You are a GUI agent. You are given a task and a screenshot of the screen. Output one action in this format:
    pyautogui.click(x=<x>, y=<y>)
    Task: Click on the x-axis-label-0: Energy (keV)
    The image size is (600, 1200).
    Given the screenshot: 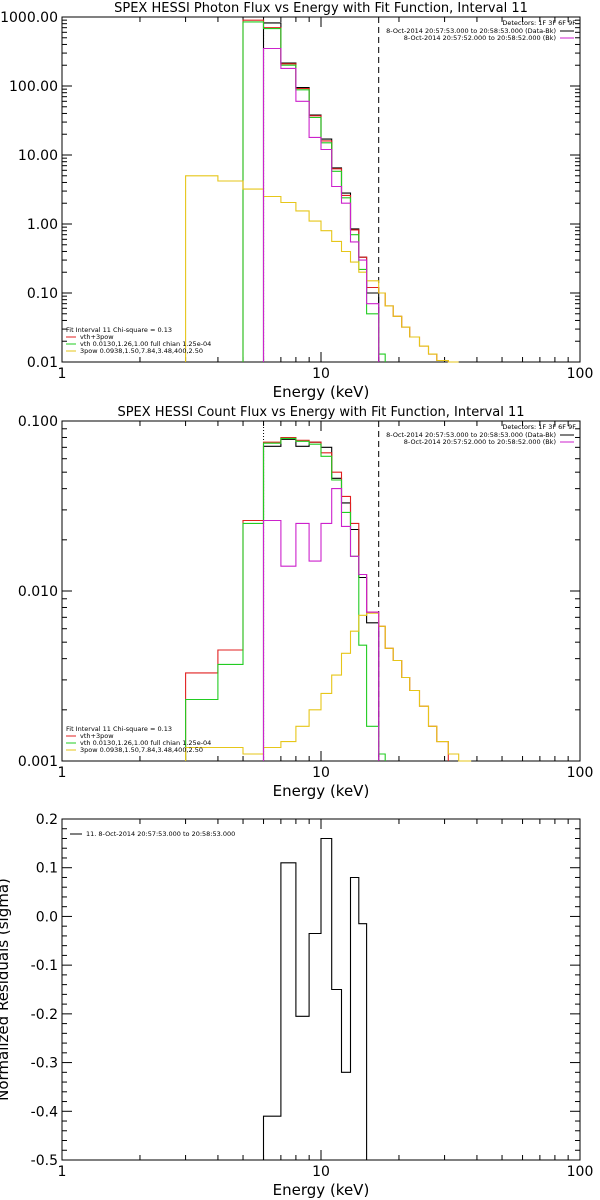 What is the action you would take?
    pyautogui.click(x=321, y=392)
    